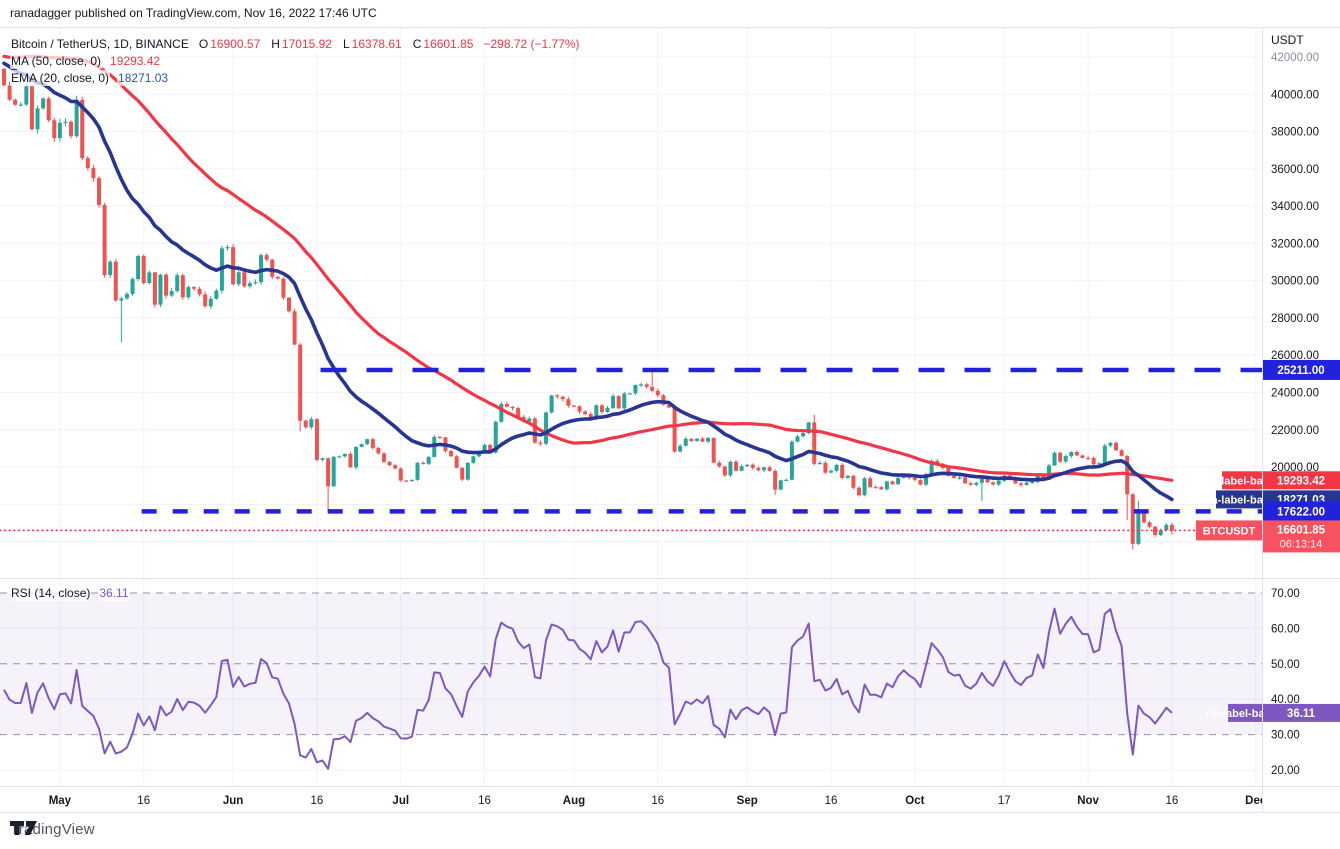  I want to click on ema-legend-value: 18271.03, so click(143, 78).